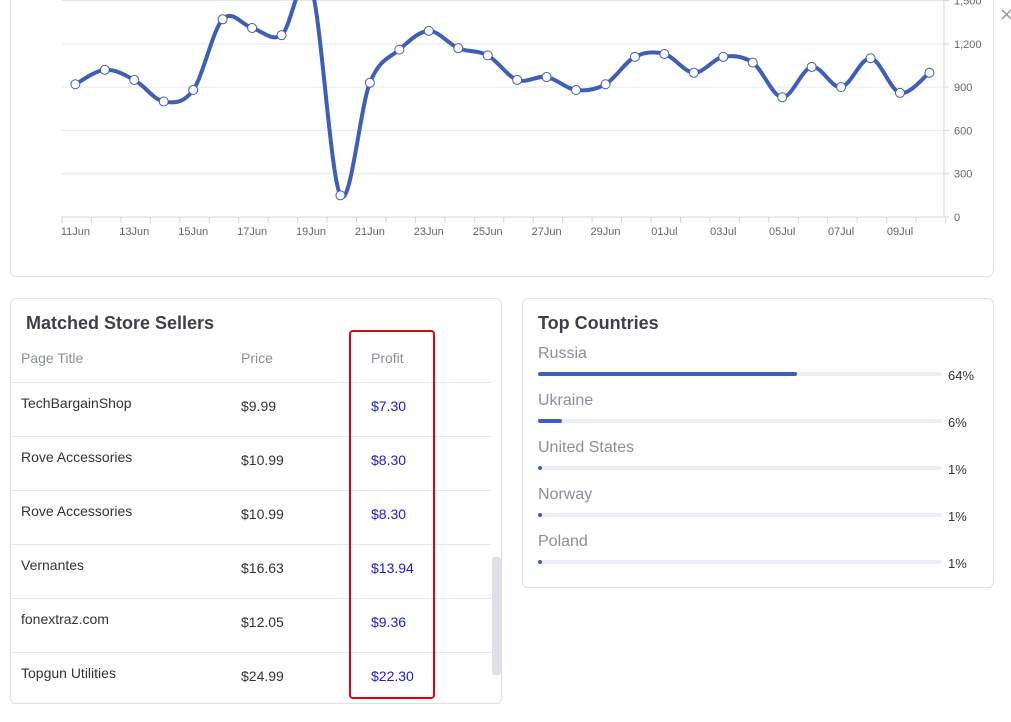 This screenshot has width=1011, height=722. Describe the element at coordinates (841, 232) in the screenshot. I see `x-axis-tick-label: 07Jul` at that location.